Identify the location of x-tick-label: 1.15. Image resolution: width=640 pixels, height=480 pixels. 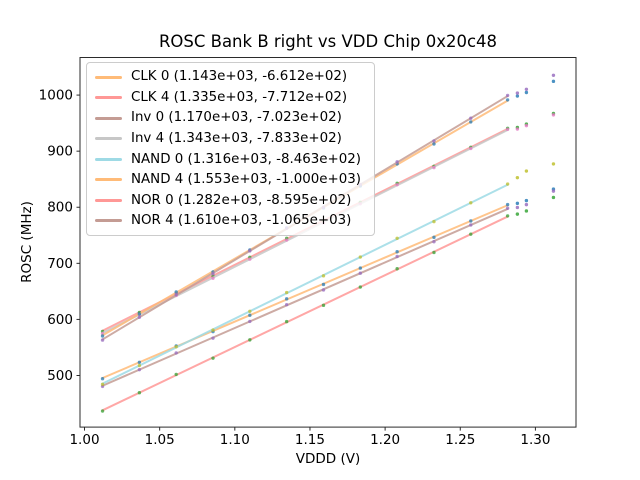
(310, 440).